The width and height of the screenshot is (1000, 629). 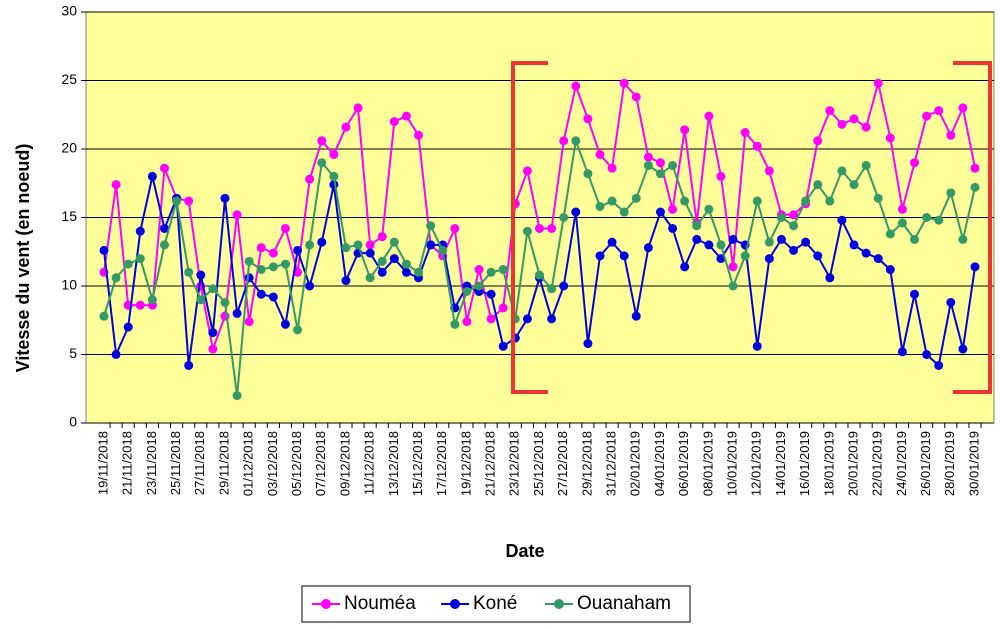 I want to click on x-tick-label: 16/01/2019, so click(x=804, y=463).